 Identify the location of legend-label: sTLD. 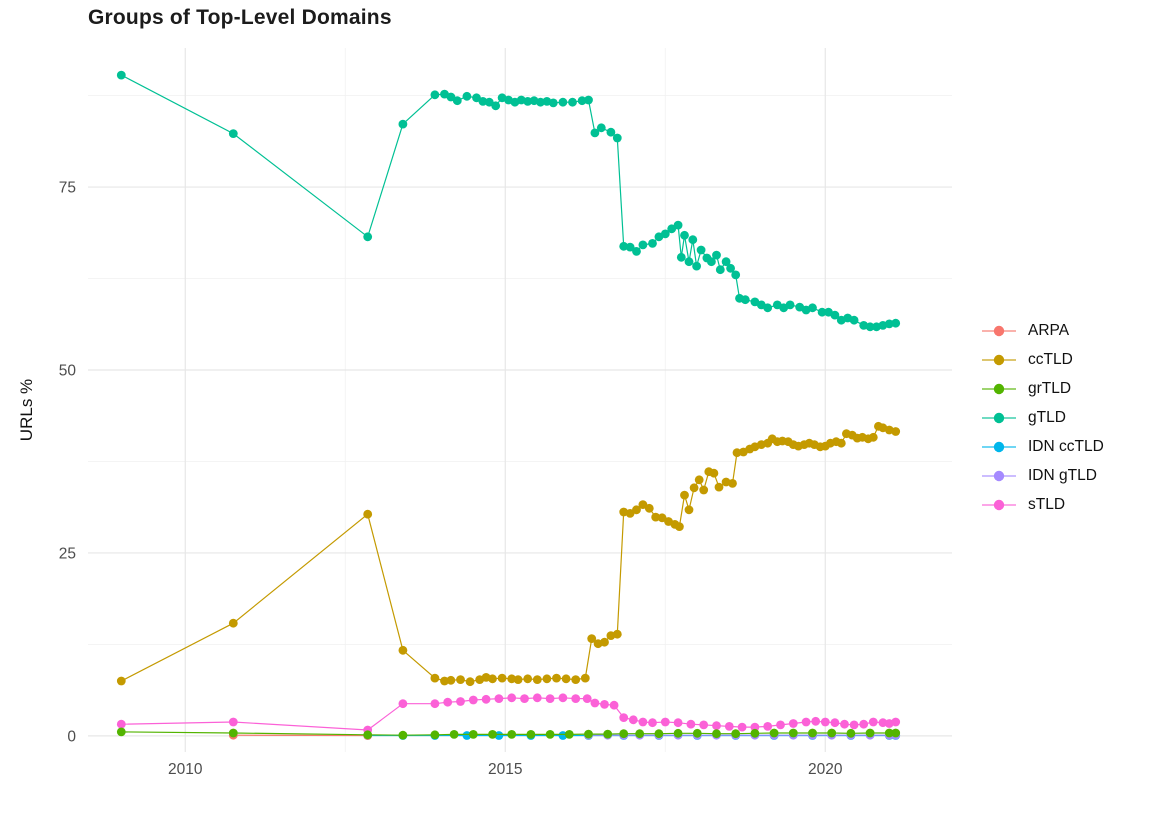
(1047, 504).